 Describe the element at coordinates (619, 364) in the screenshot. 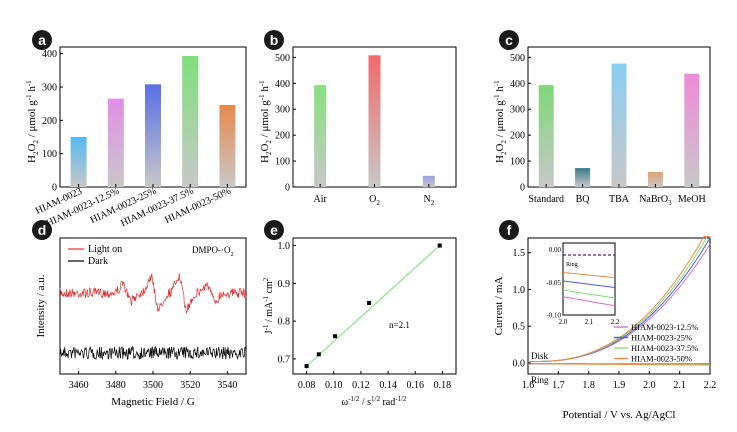

I see `ring-curve` at that location.